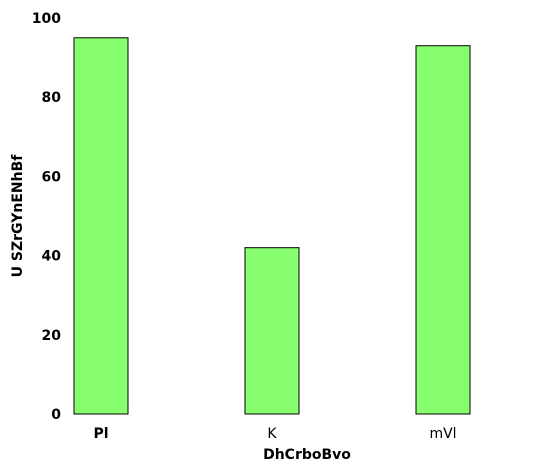 This screenshot has height=474, width=553. What do you see at coordinates (442, 434) in the screenshot?
I see `x-tick-label: mVl` at bounding box center [442, 434].